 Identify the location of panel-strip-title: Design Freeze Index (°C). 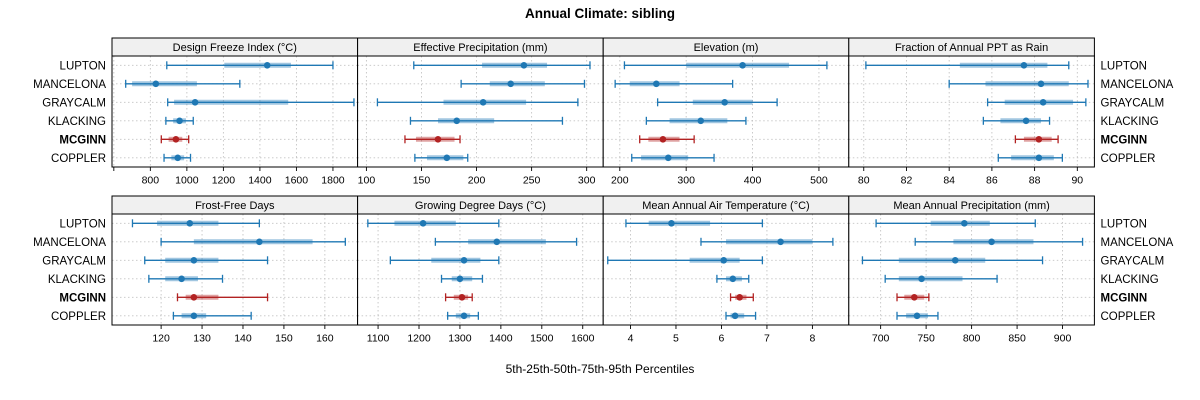
(235, 48).